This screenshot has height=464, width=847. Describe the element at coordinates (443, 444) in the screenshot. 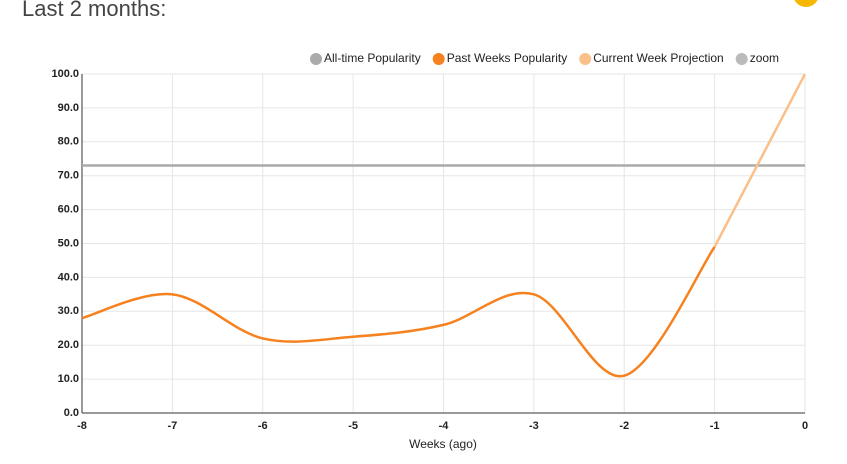

I see `x-axis-label: Weeks (ago)` at that location.